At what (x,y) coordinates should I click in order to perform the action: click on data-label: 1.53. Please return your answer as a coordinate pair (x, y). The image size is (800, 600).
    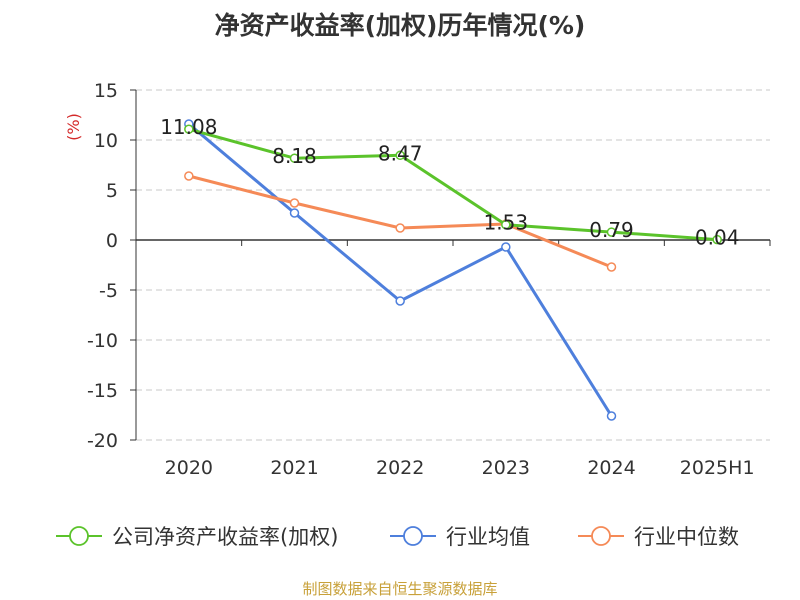
    Looking at the image, I should click on (506, 223).